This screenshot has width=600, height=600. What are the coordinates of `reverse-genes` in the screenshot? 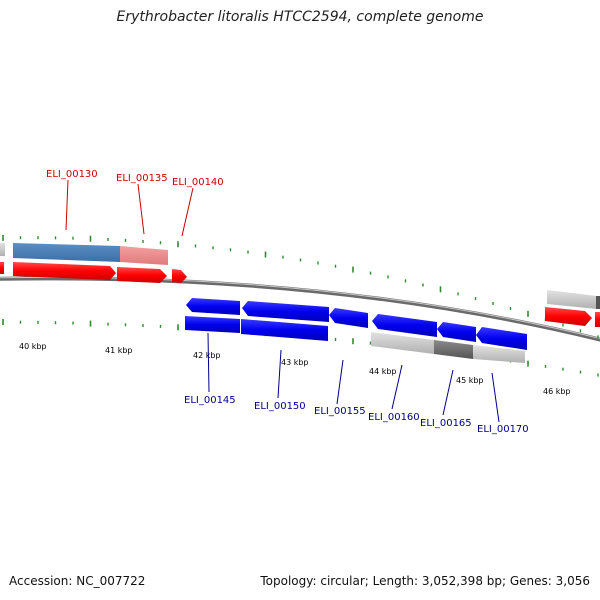 It's located at (356, 324).